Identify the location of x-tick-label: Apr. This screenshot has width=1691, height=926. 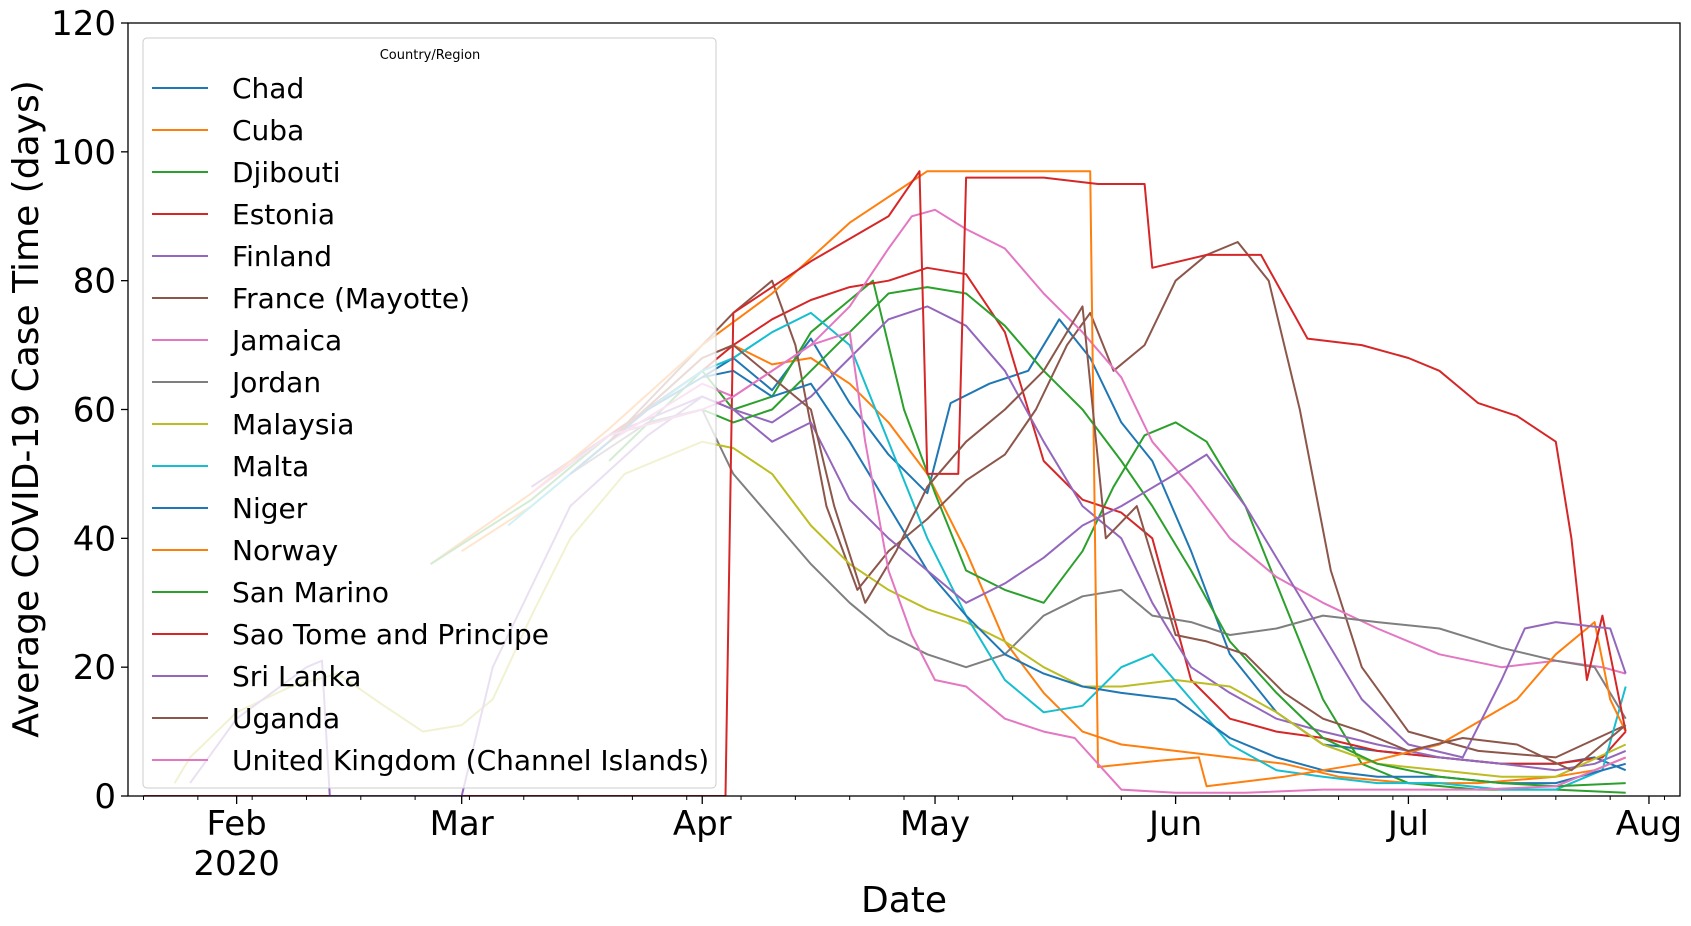
(702, 824).